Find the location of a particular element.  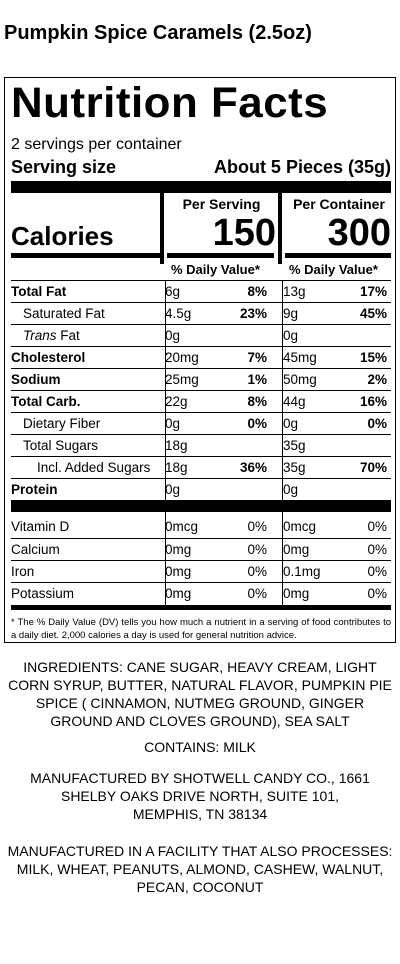

nutrient-row-dietary-fiber: Dietary Fiber 0g 0% 0g 0% is located at coordinates (201, 423).